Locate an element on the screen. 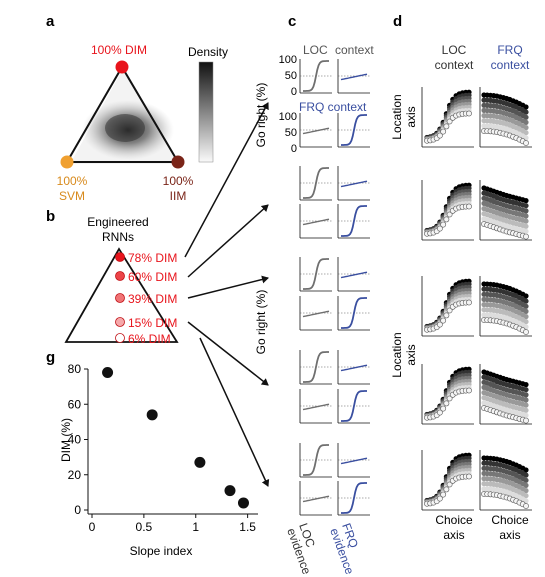 The width and height of the screenshot is (545, 577). dim-vertex-label: 100% DIM is located at coordinates (119, 50).